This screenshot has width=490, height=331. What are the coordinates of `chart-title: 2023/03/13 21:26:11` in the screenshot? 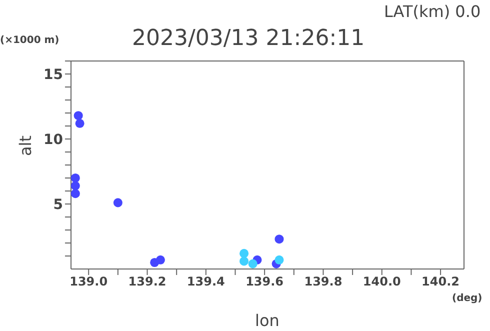 It's located at (248, 38).